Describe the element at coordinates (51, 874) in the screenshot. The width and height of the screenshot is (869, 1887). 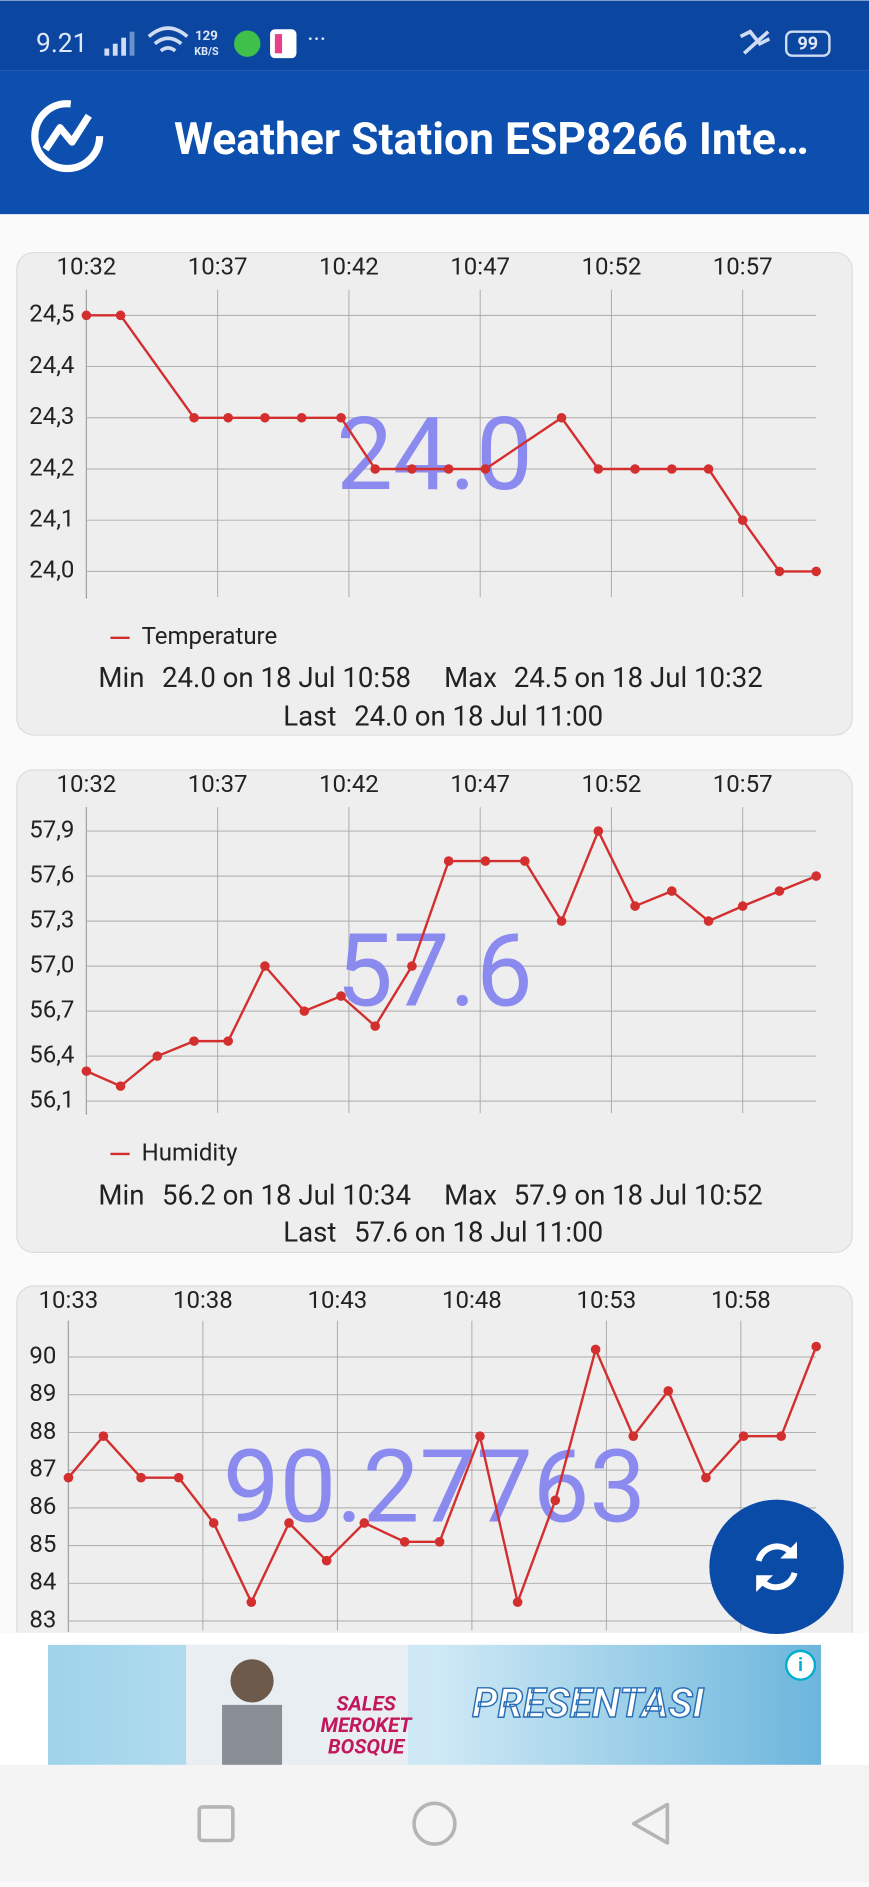
I see `y-tick-label: 57,6` at that location.